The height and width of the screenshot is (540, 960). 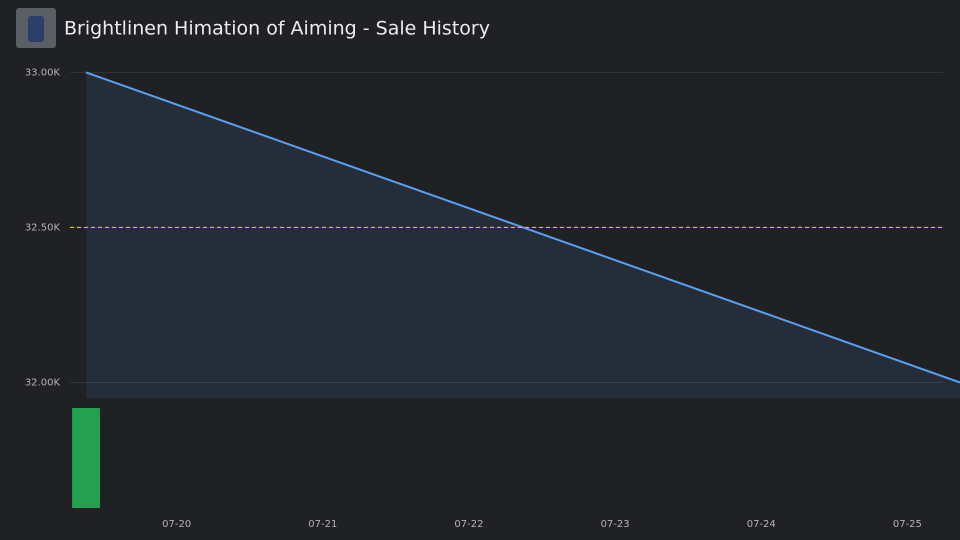 What do you see at coordinates (36, 29) in the screenshot?
I see `item-icon-detail` at bounding box center [36, 29].